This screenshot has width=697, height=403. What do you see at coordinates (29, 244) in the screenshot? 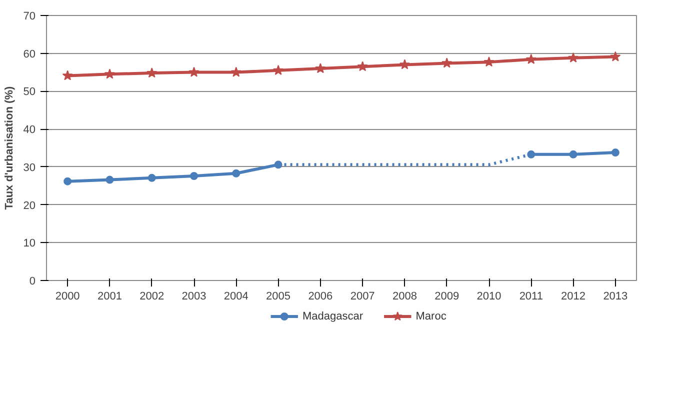
I see `y-tick-label: 10` at bounding box center [29, 244].